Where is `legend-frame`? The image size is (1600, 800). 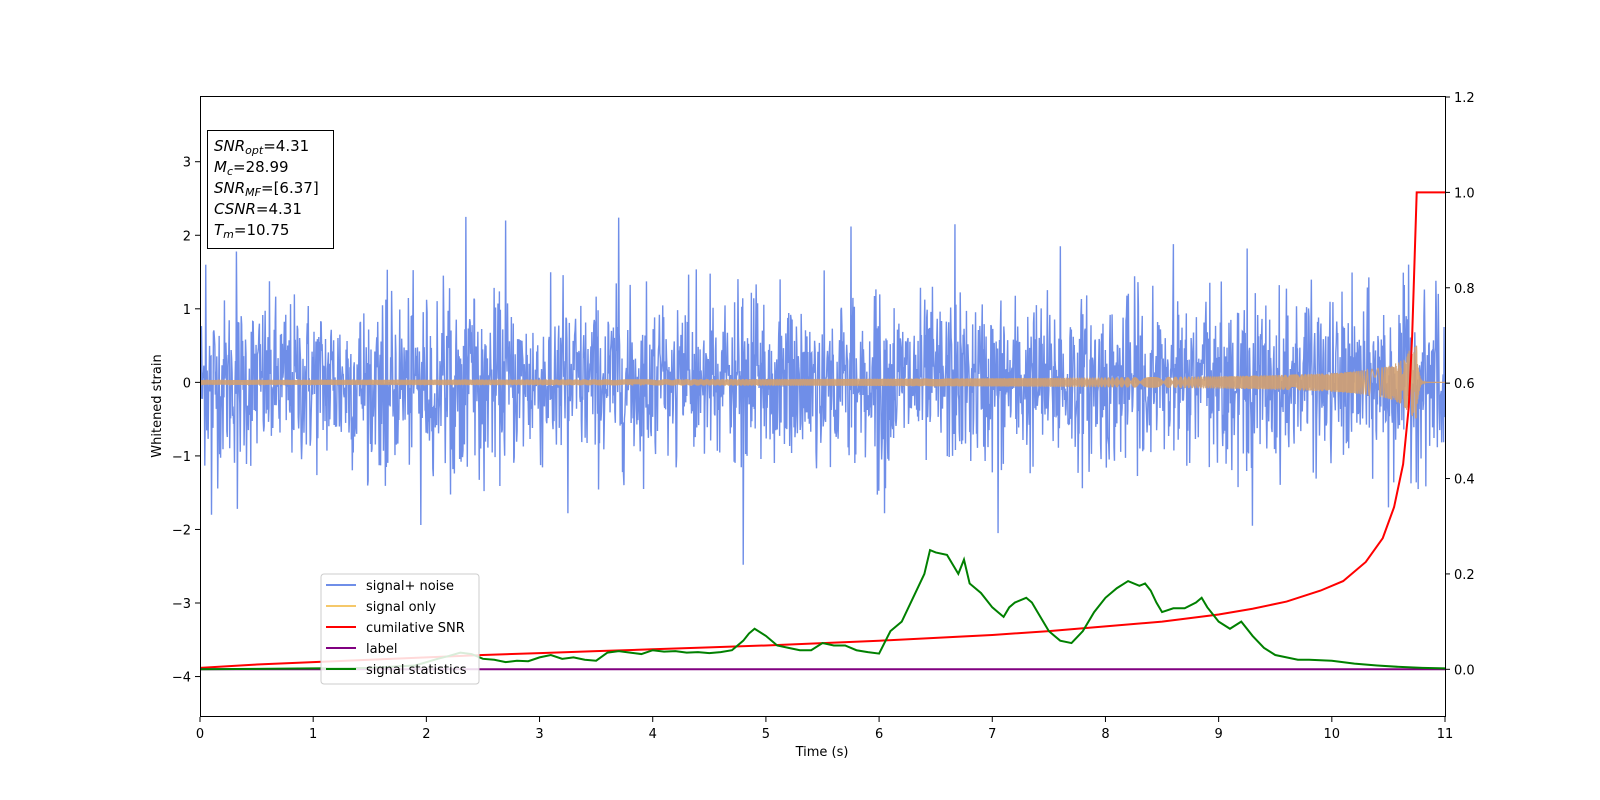
legend-frame is located at coordinates (400, 629).